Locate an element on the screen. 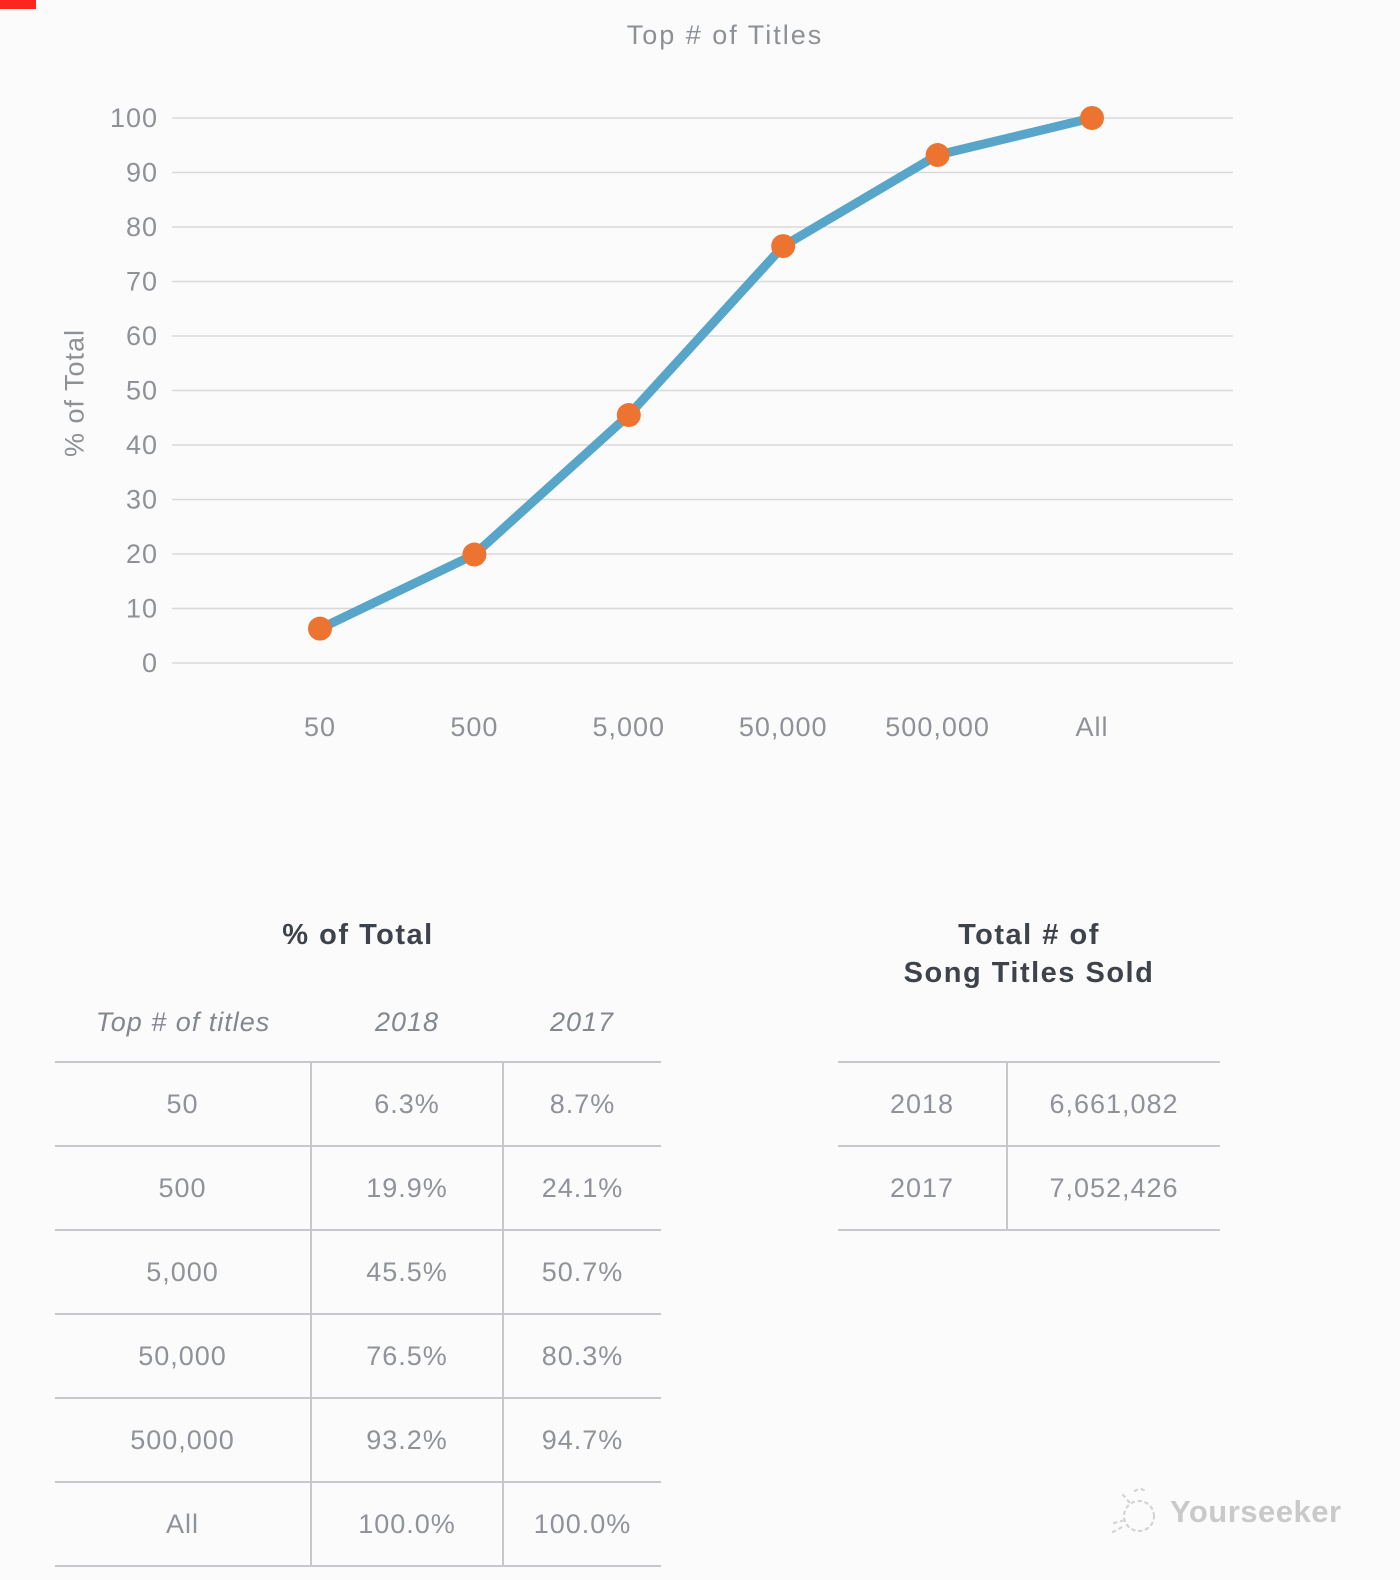 Image resolution: width=1400 pixels, height=1580 pixels. total-value: 6,661,082 is located at coordinates (1113, 1104).